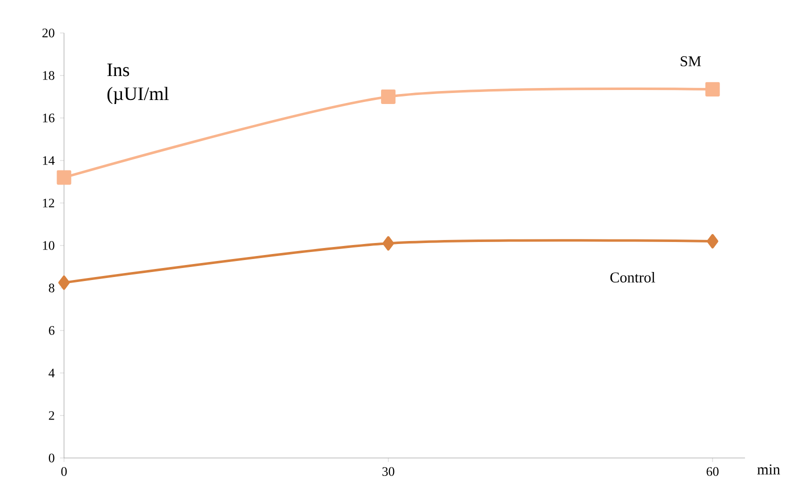 Image resolution: width=786 pixels, height=503 pixels. I want to click on x-axis-title: min, so click(768, 469).